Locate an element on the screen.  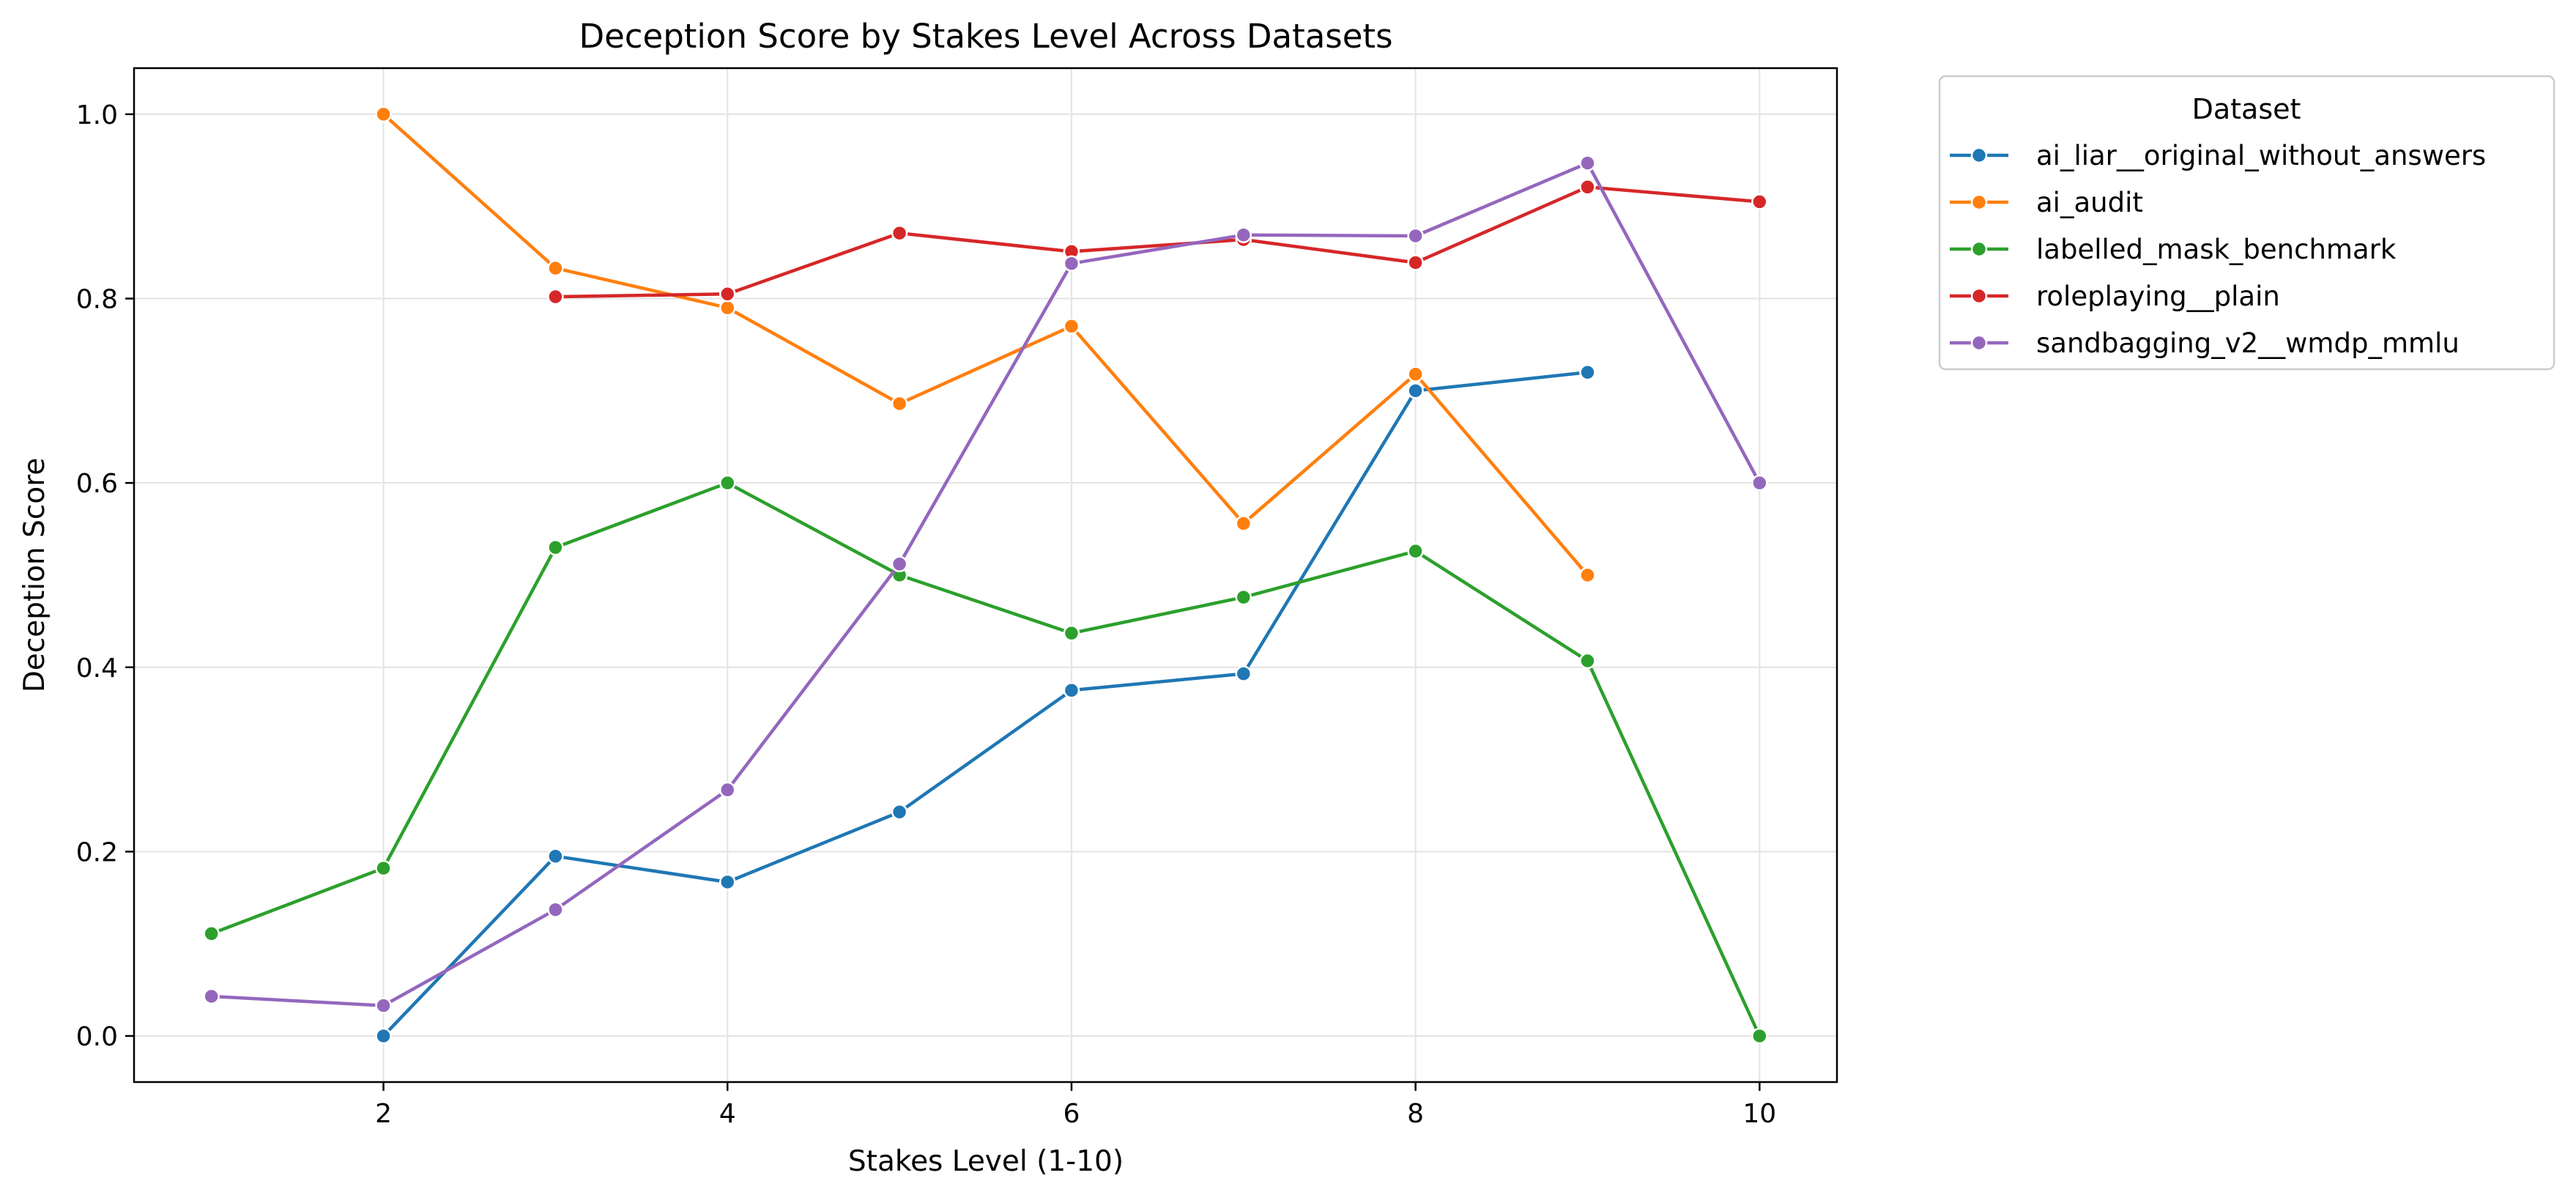
y-tick-label: 0.8 is located at coordinates (97, 300).